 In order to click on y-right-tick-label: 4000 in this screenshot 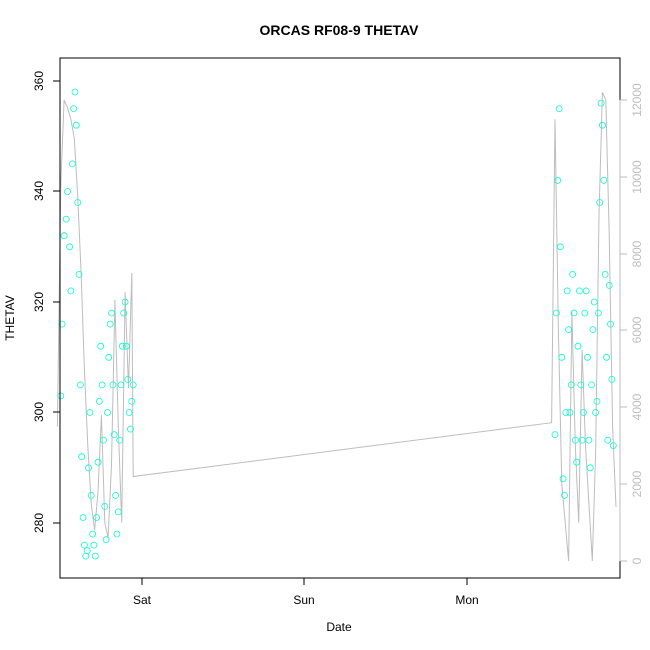, I will do `click(637, 406)`.